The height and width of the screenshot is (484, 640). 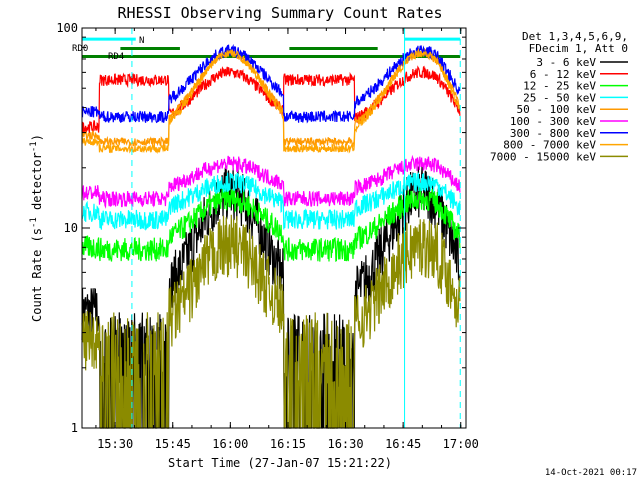 I want to click on legend-header-line1: Det 1,3,4,5,6,9,, so click(x=575, y=36).